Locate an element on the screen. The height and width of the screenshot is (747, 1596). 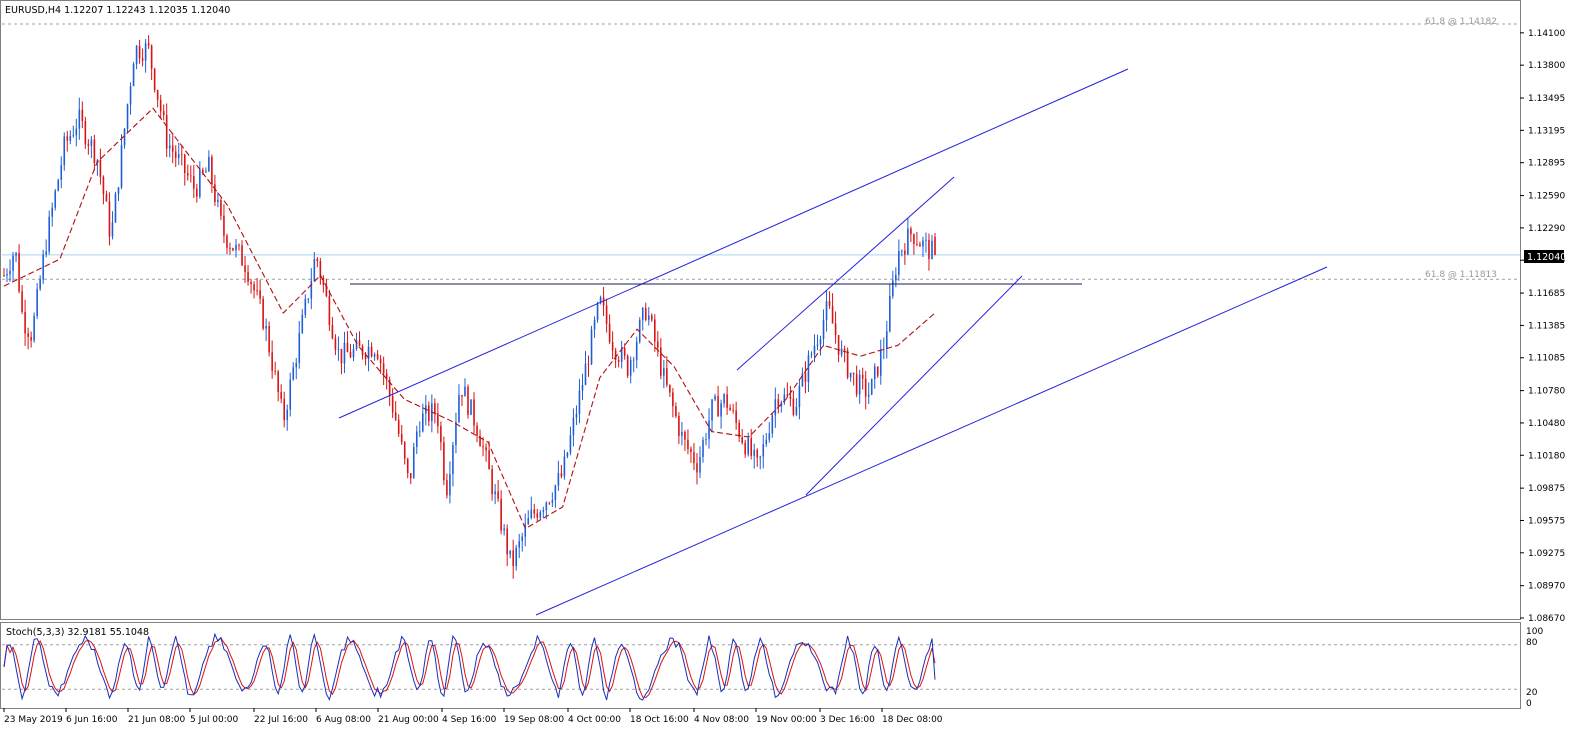
x-tick-label: 4 Sep 16:00 is located at coordinates (469, 720).